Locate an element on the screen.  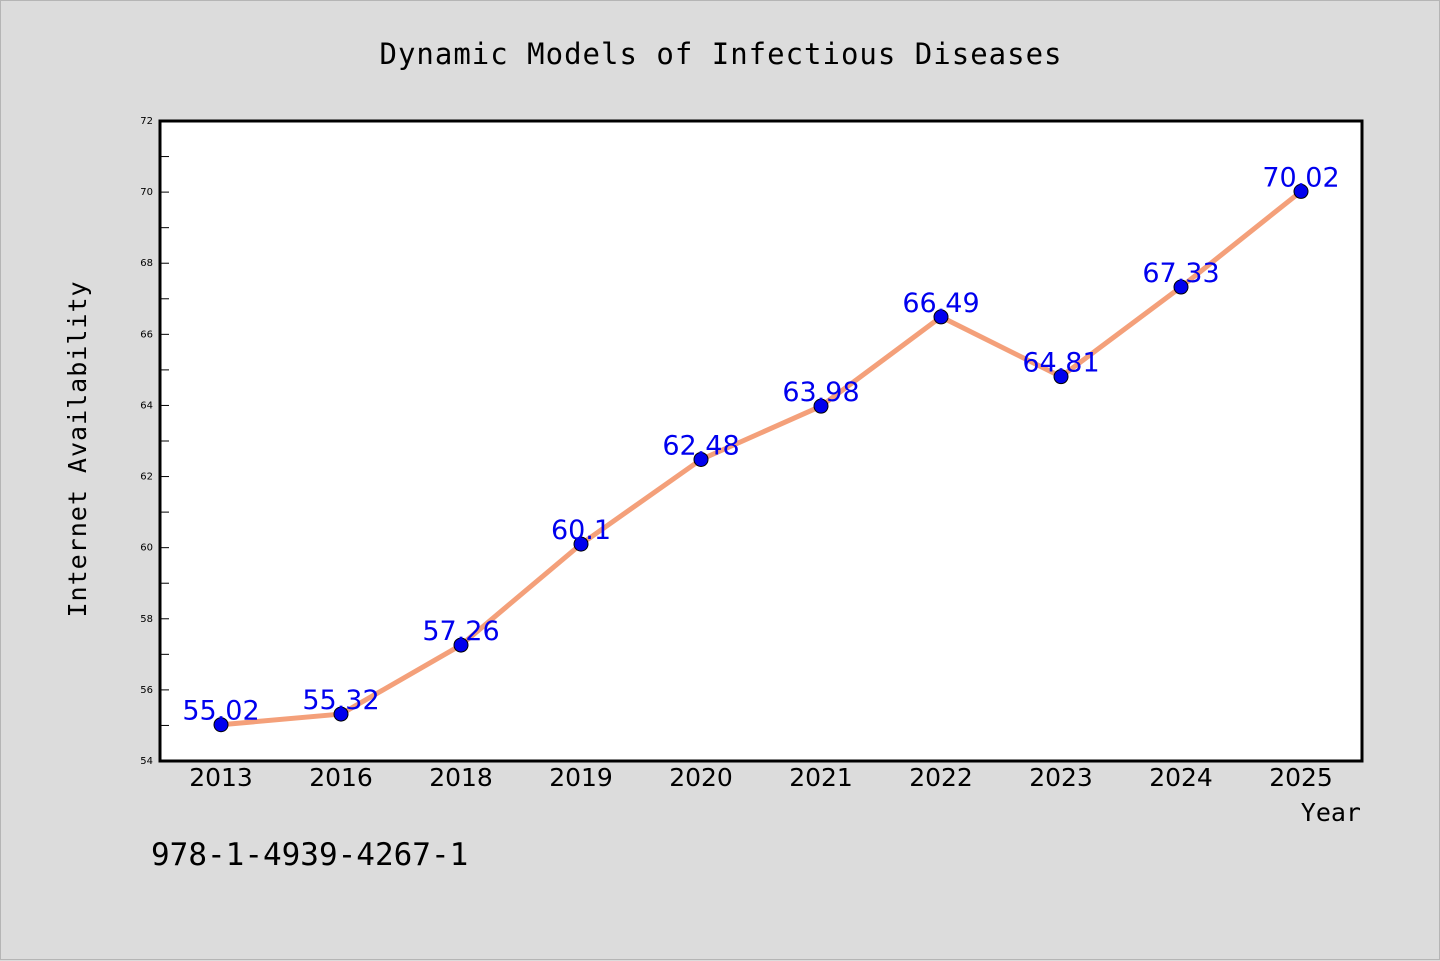
data-label: 55.02 is located at coordinates (220, 711).